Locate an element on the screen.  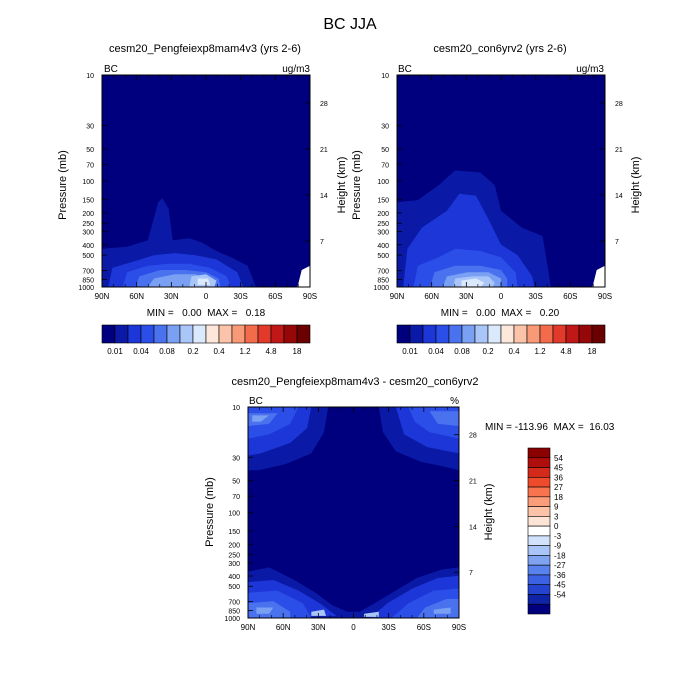
y-tick-label: 400 is located at coordinates (383, 246).